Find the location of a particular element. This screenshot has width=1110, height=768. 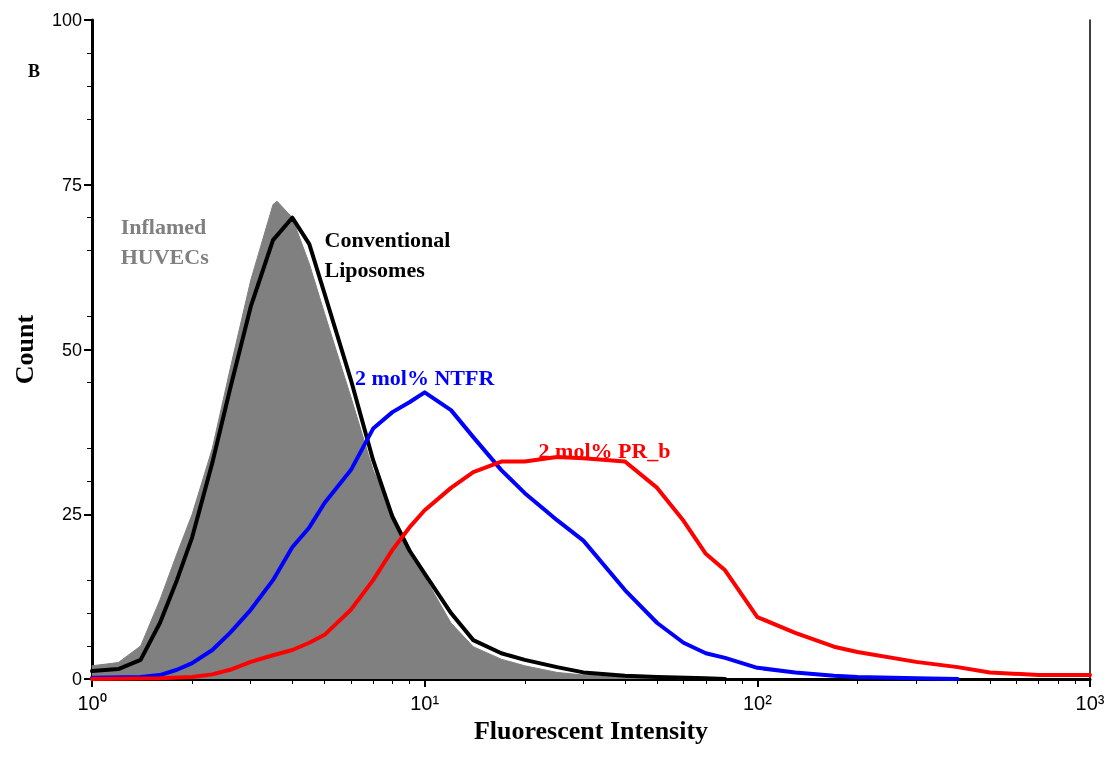

y-axis-title: Count is located at coordinates (24, 349).